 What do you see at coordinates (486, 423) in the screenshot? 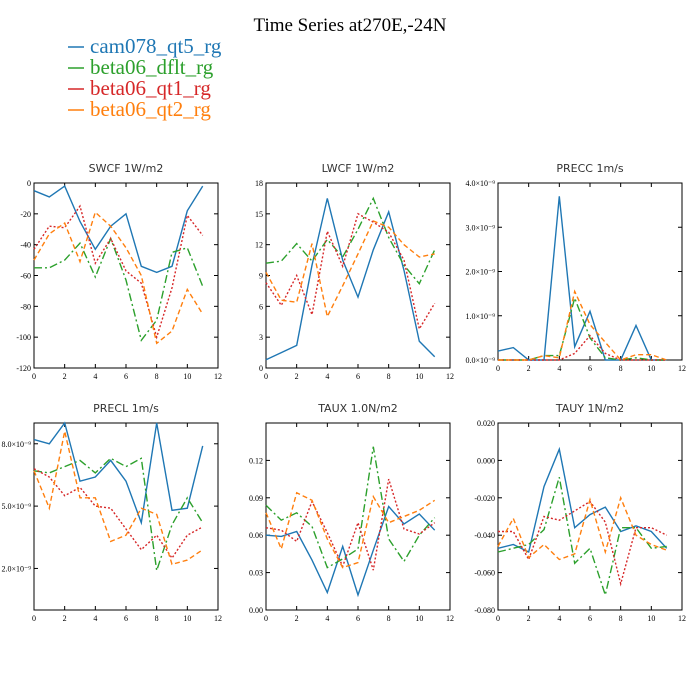
I see `y-tick-label: 0.020` at bounding box center [486, 423].